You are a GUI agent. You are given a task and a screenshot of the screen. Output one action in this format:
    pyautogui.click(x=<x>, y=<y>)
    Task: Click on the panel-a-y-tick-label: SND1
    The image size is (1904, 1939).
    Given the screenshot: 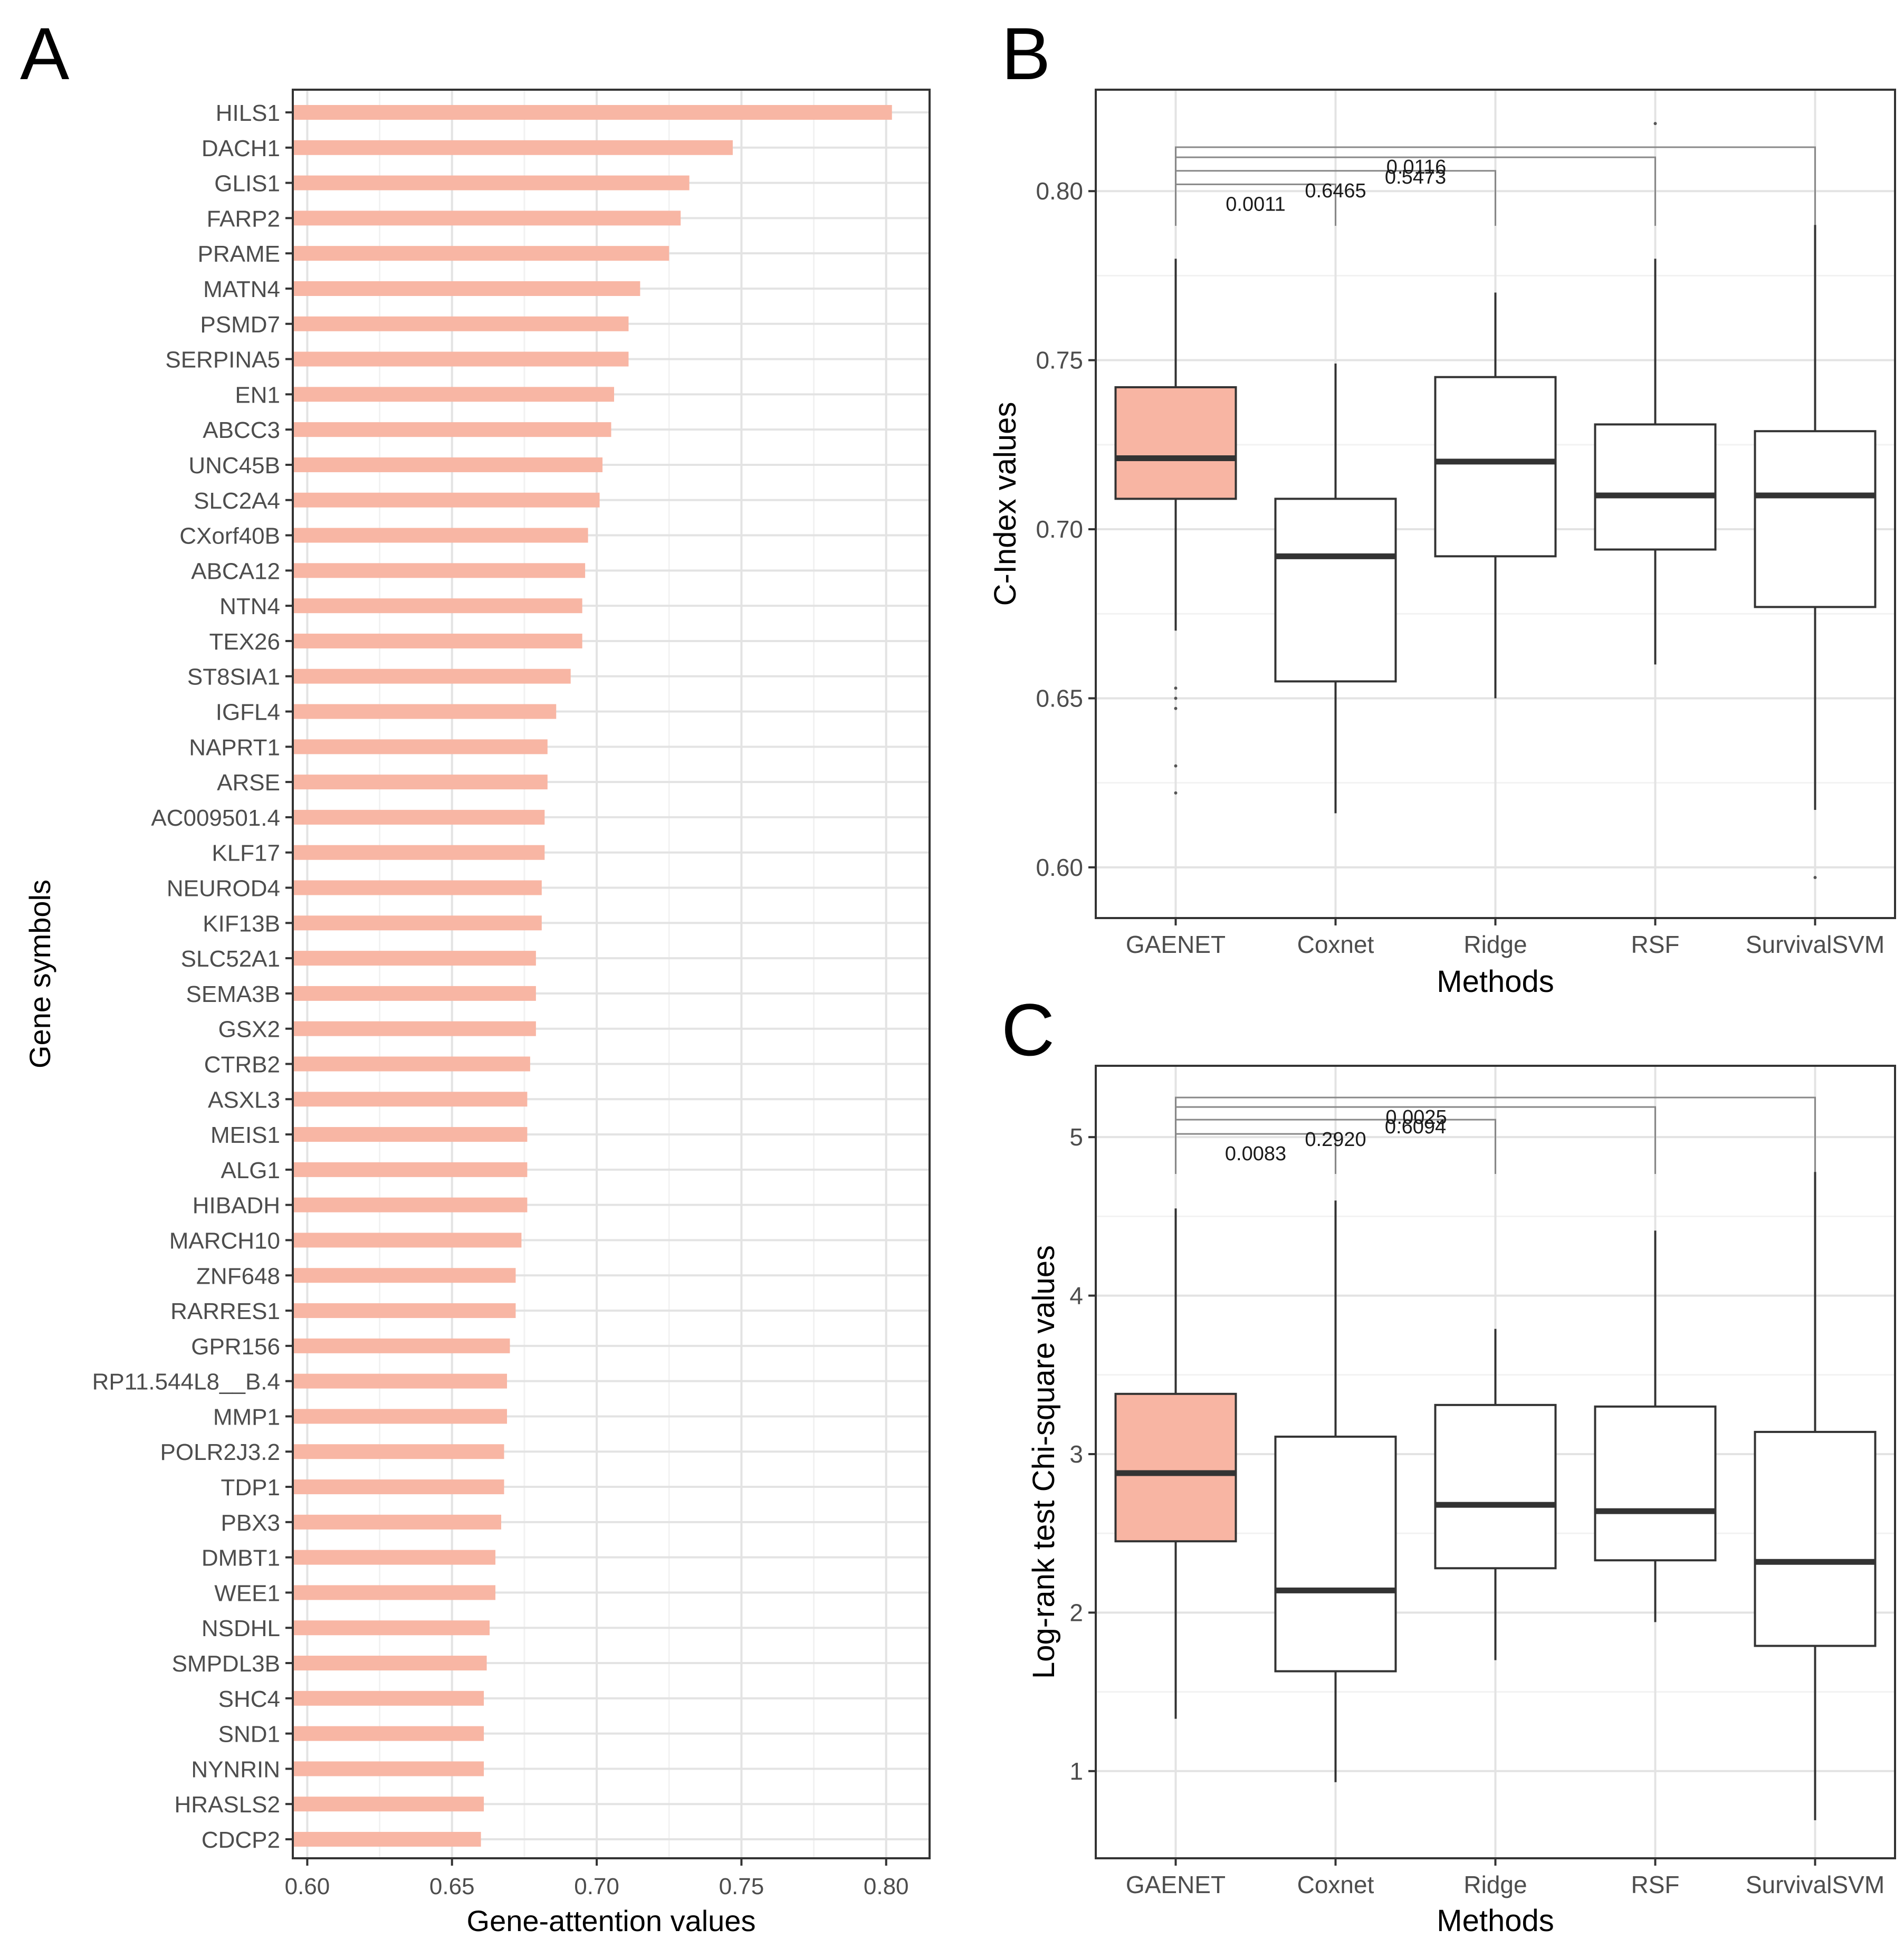 What is the action you would take?
    pyautogui.click(x=249, y=1735)
    